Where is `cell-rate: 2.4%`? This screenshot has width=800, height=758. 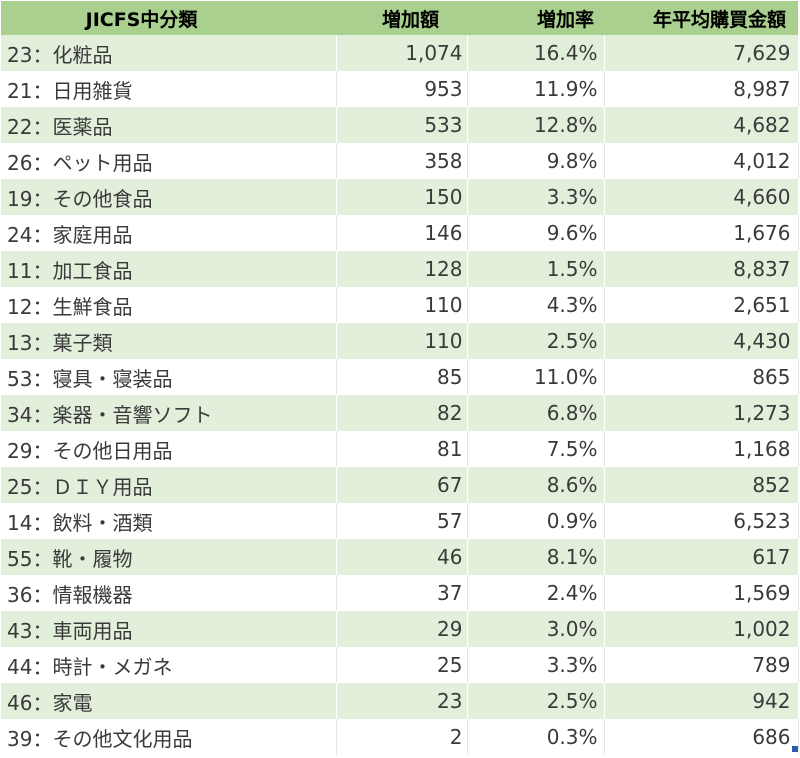
cell-rate: 2.4% is located at coordinates (536, 593).